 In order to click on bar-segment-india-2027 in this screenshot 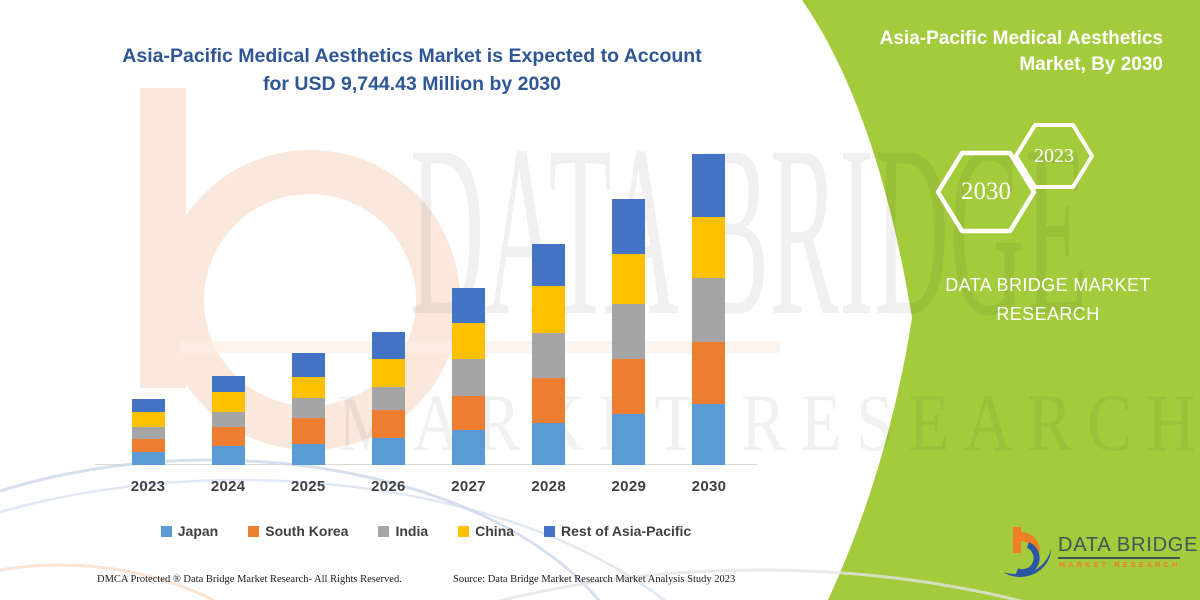, I will do `click(469, 378)`.